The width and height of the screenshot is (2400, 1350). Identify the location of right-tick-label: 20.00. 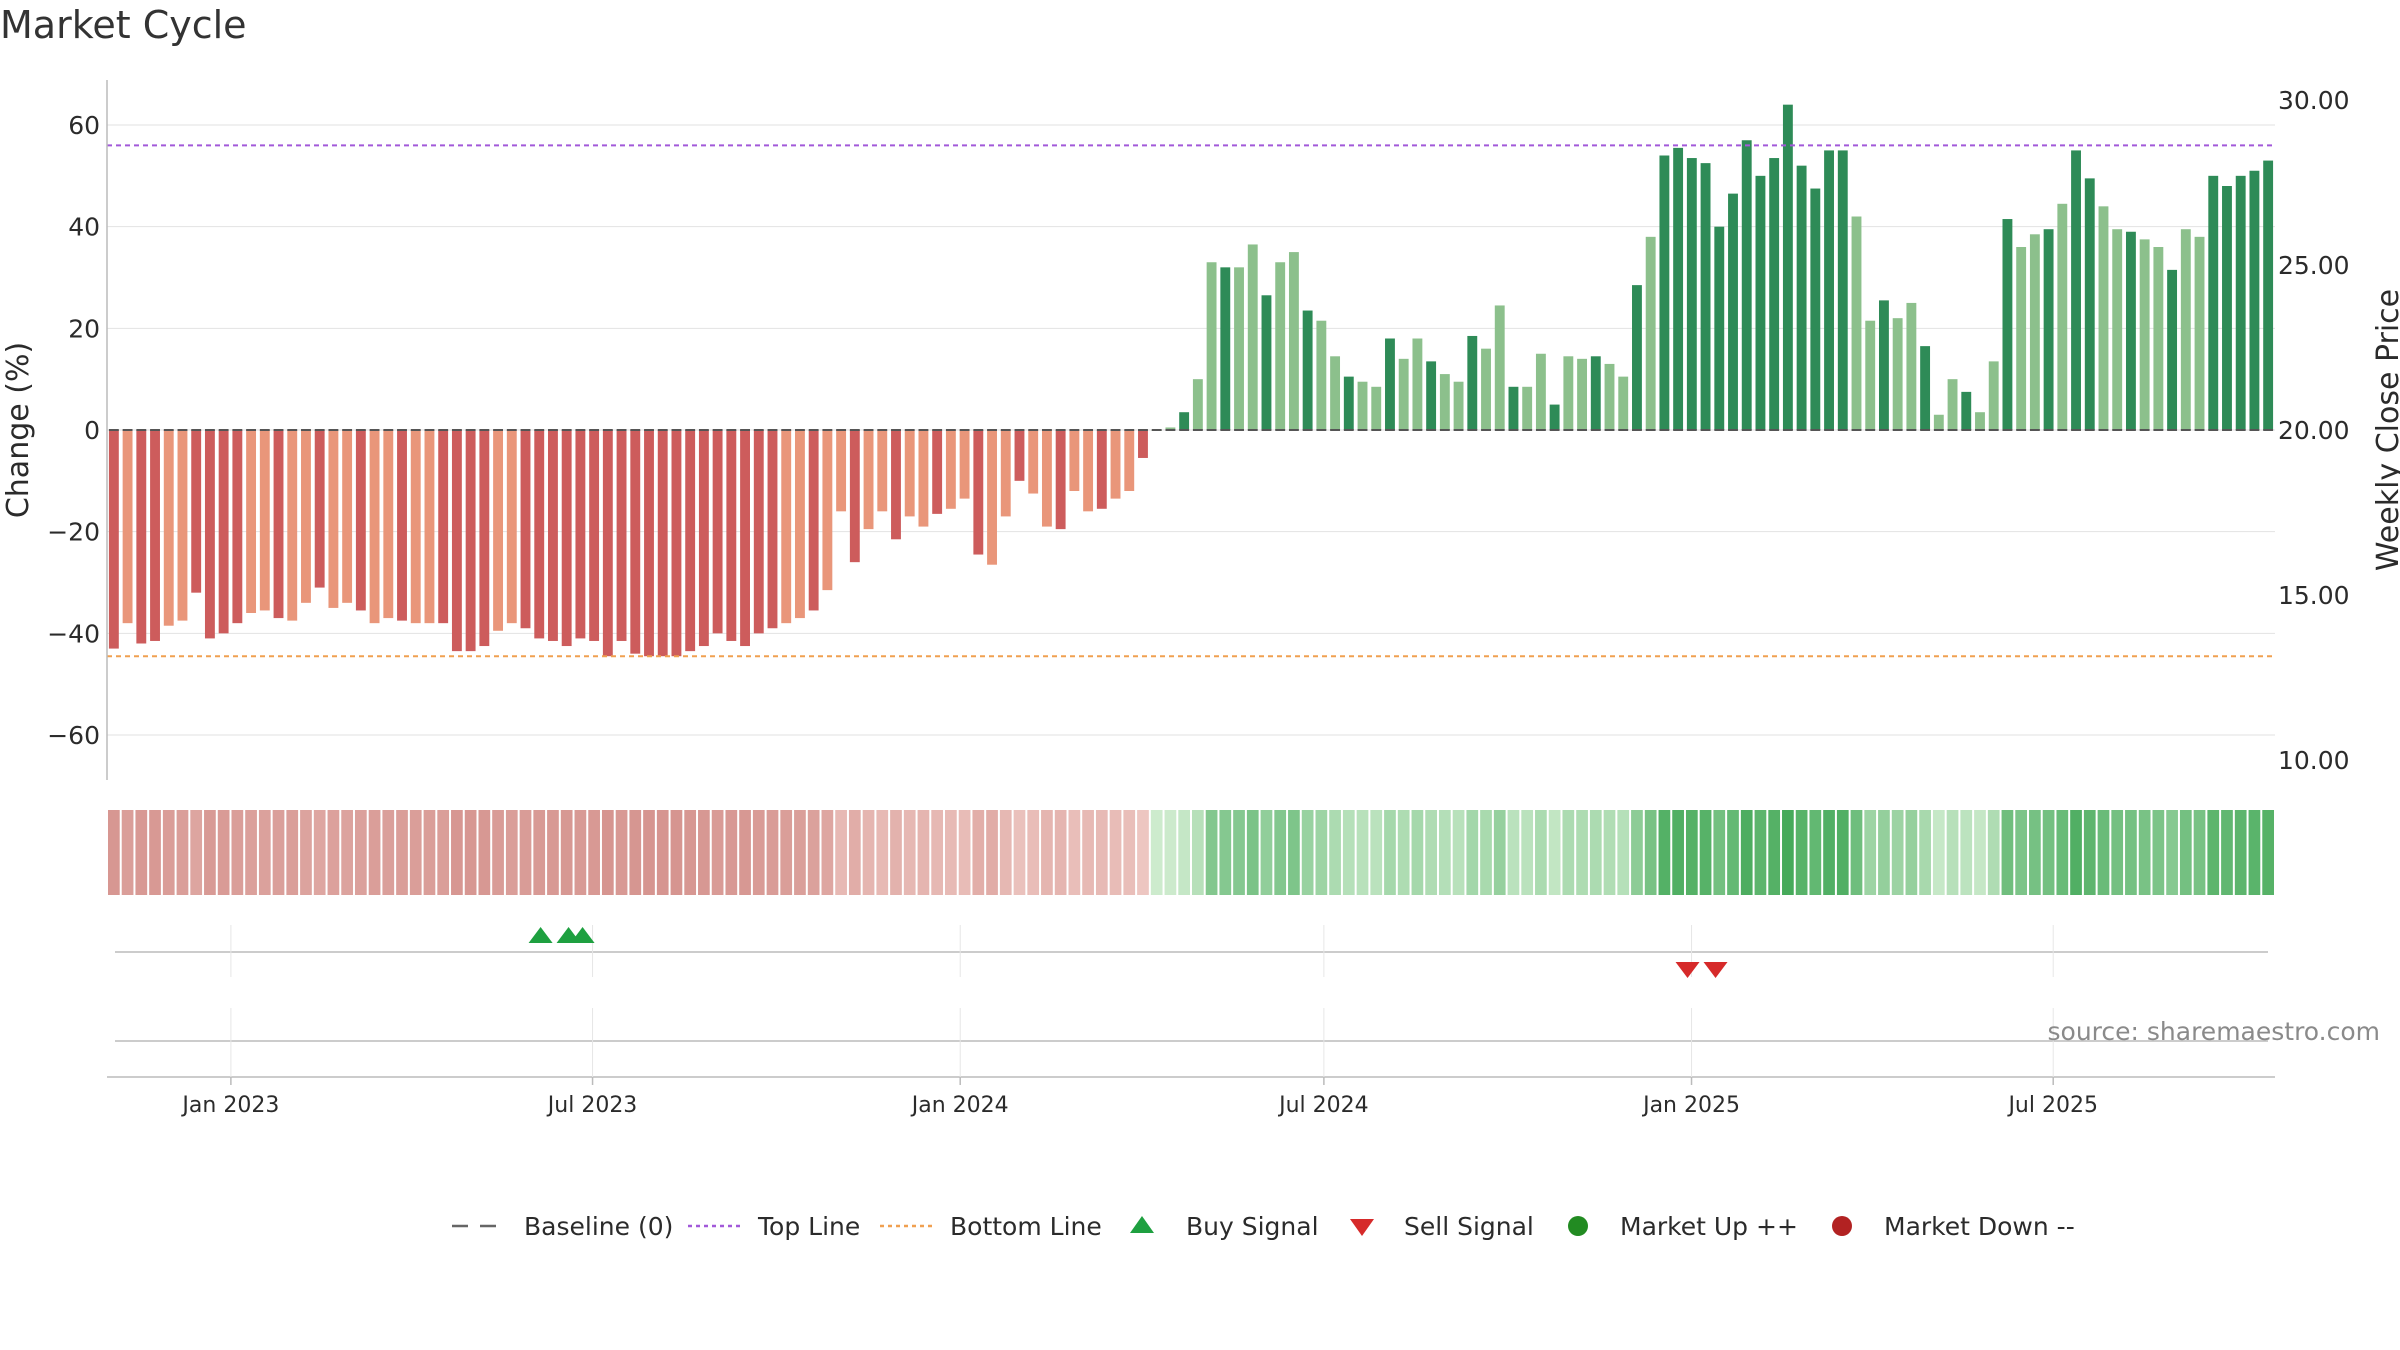
(2314, 430).